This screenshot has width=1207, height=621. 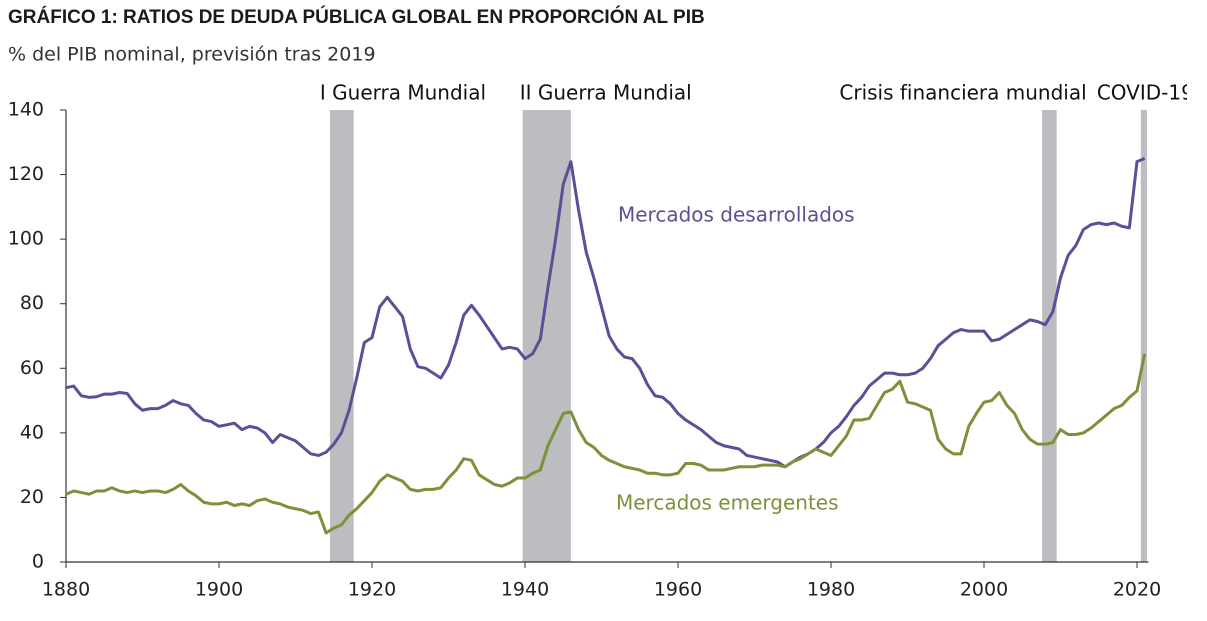 I want to click on x-tick-label: 2000, so click(x=984, y=590).